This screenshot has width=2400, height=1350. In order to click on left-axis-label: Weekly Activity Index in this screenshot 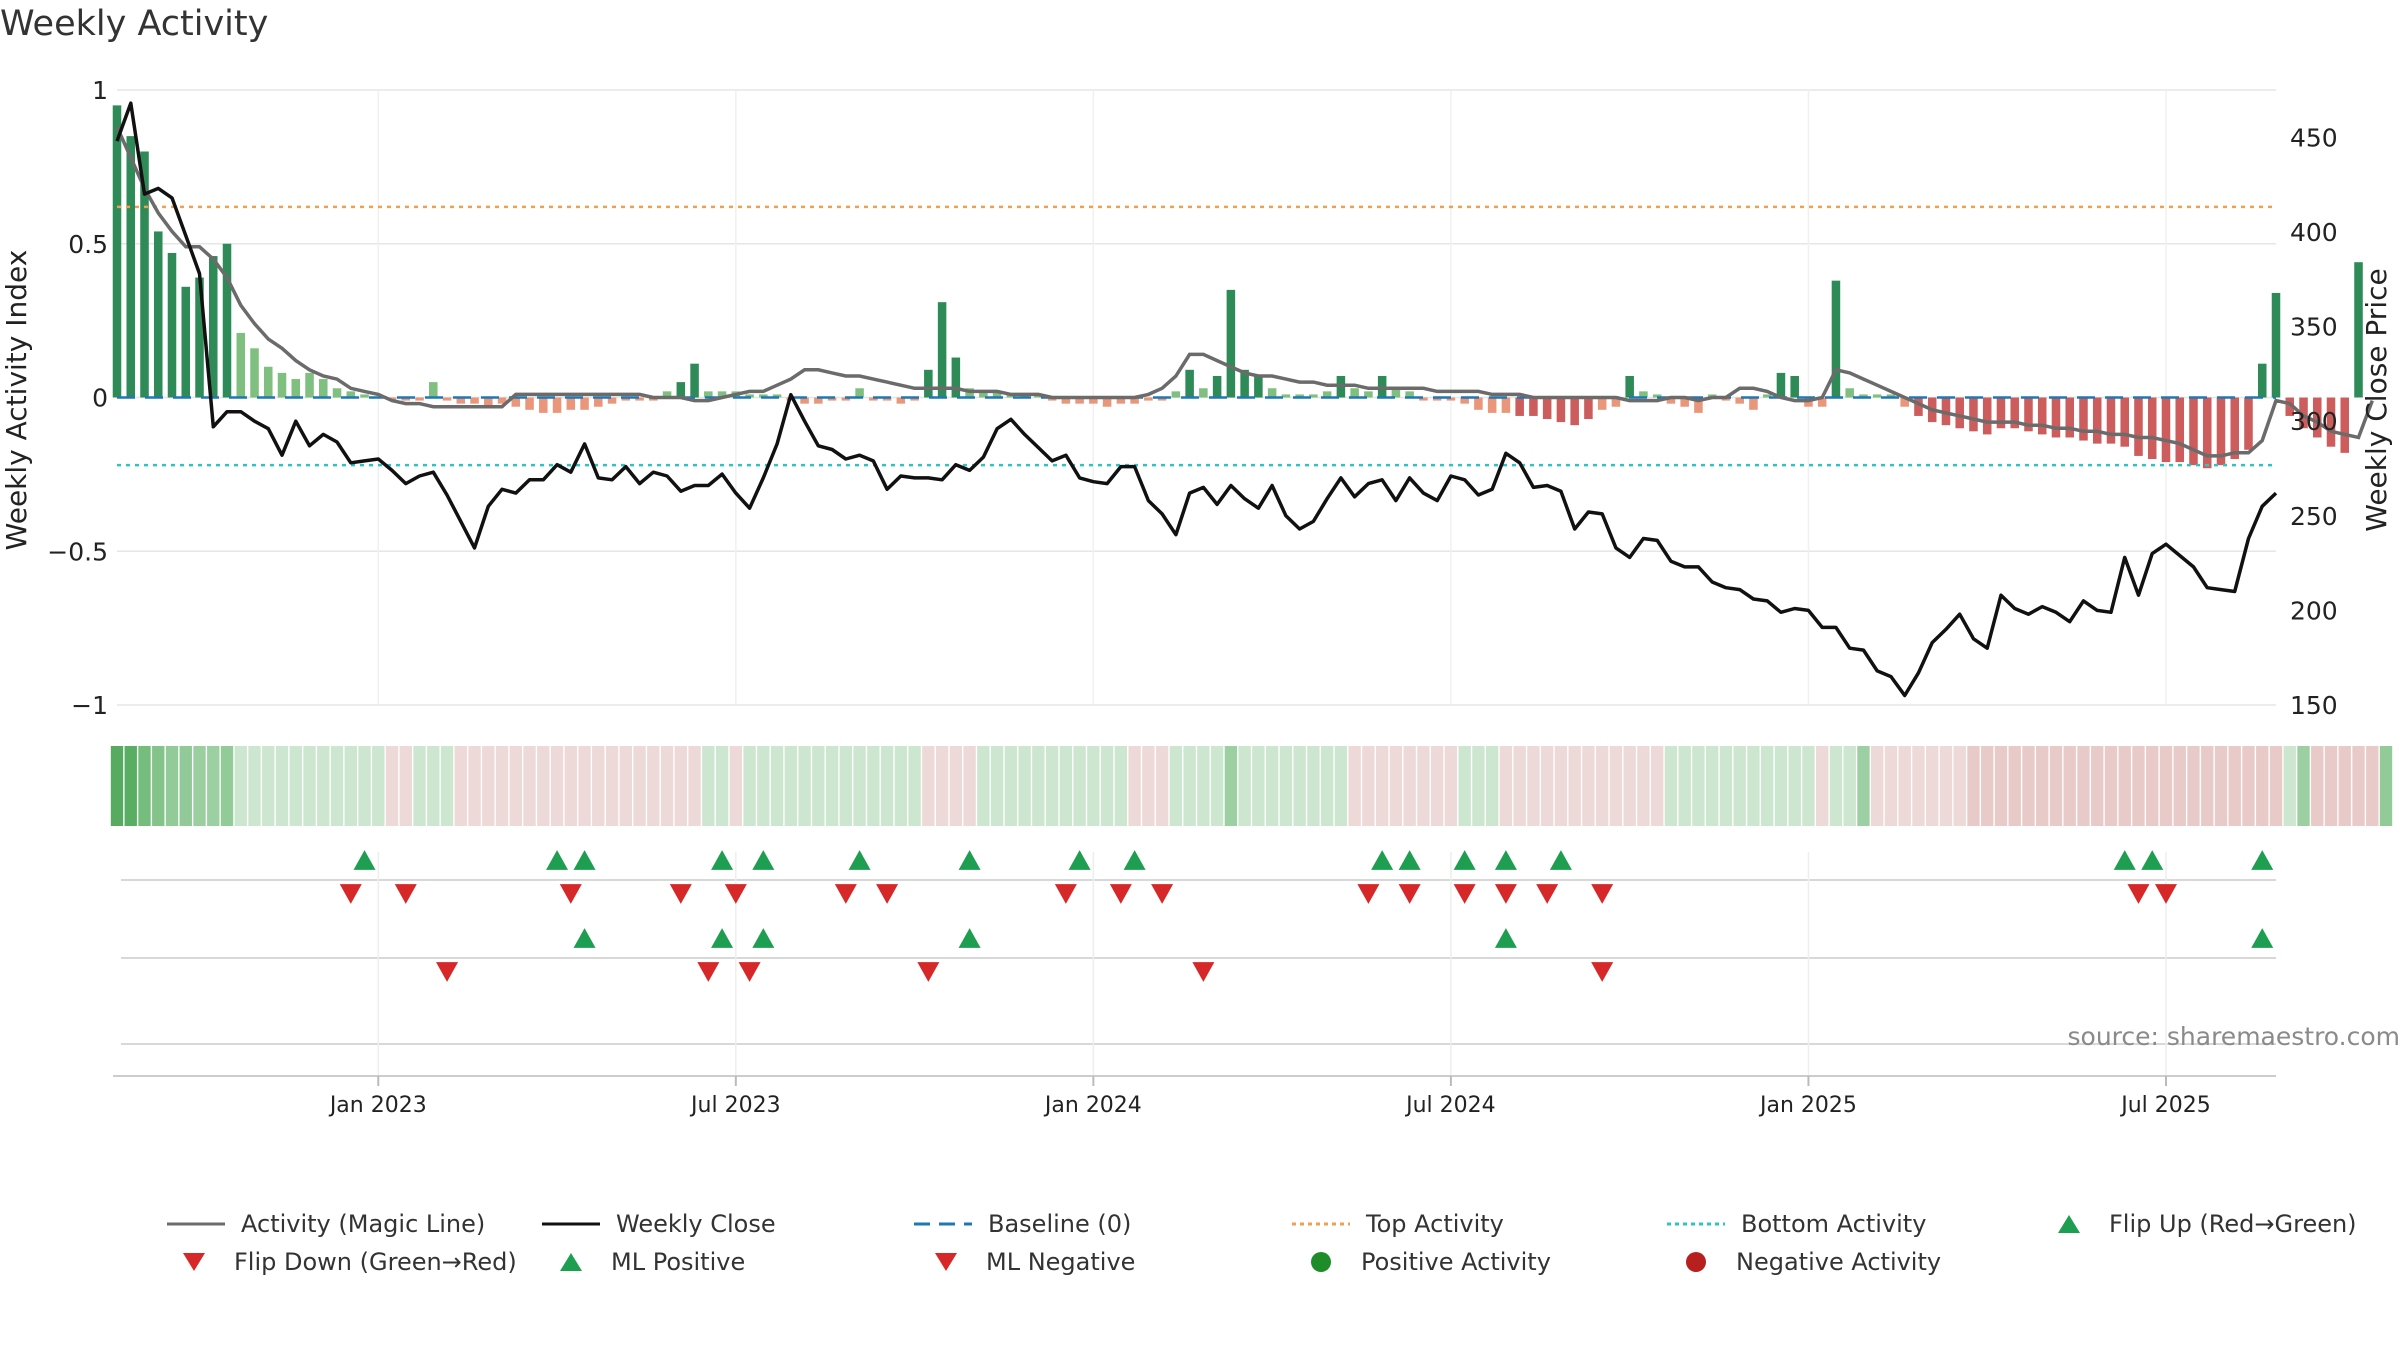, I will do `click(16, 400)`.